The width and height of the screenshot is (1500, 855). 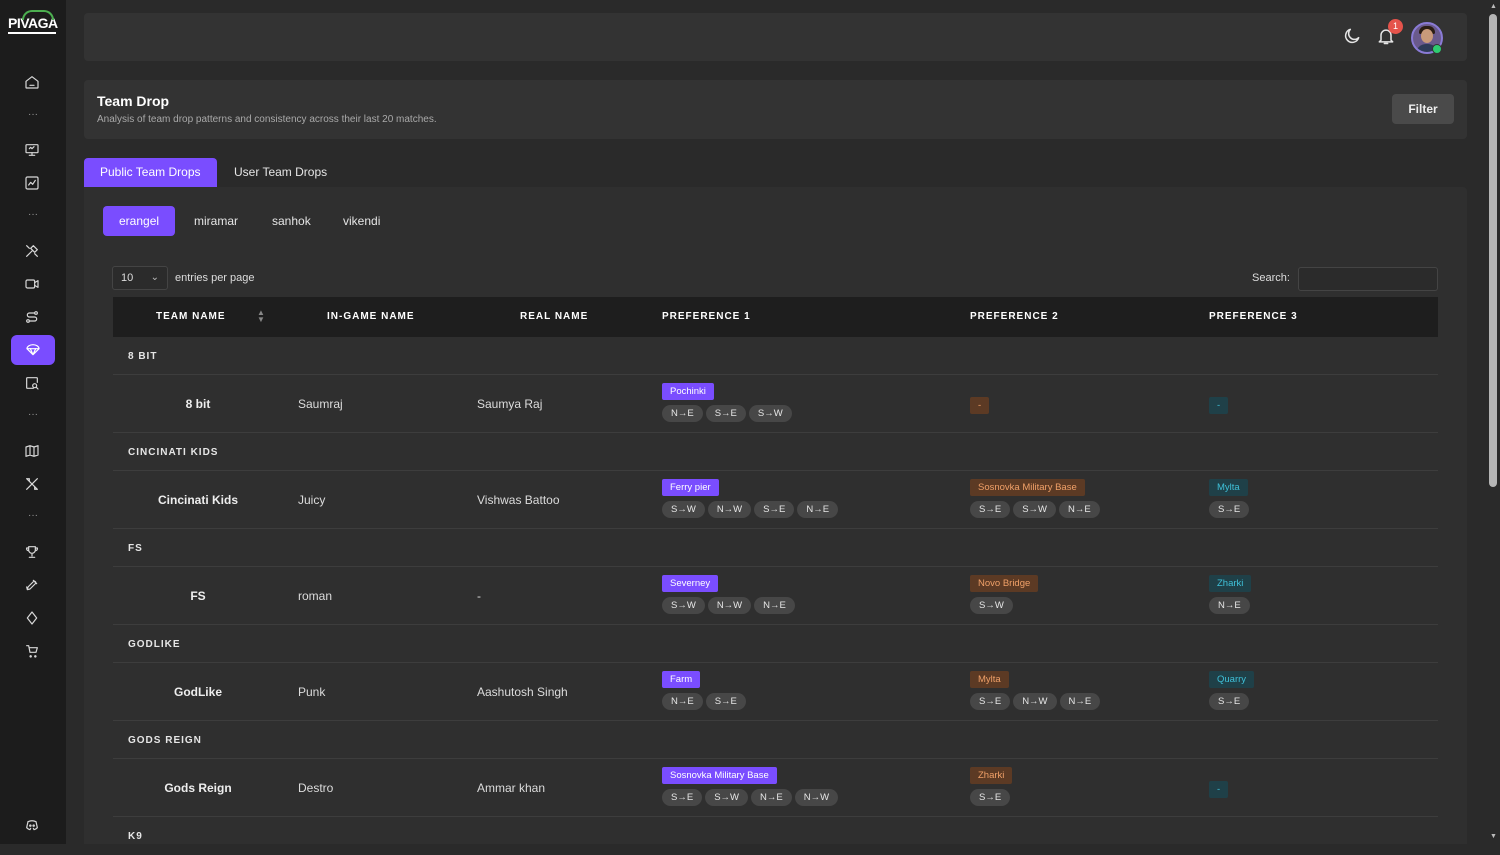 What do you see at coordinates (154, 644) in the screenshot?
I see `group-label: GODLIKE` at bounding box center [154, 644].